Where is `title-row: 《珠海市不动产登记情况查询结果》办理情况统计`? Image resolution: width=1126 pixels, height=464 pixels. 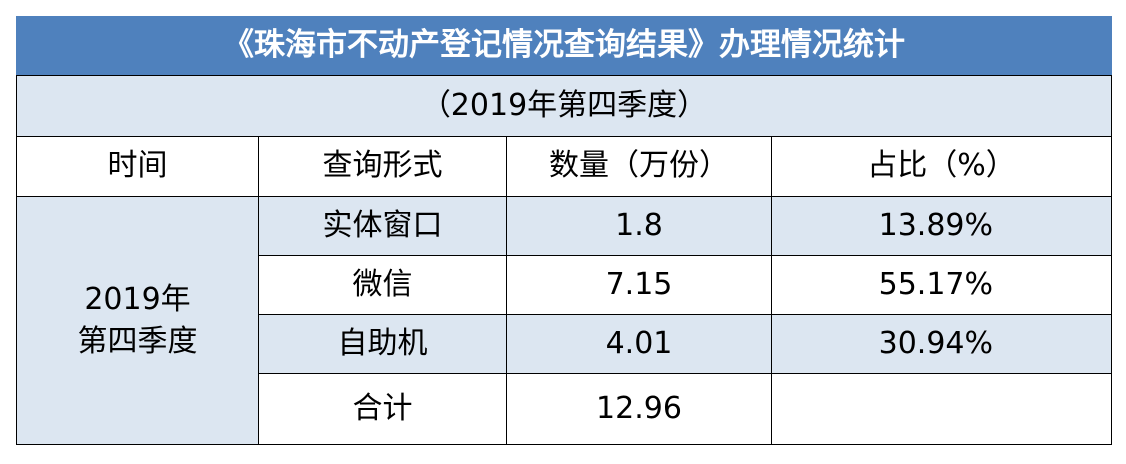 title-row: 《珠海市不动产登记情况查询结果》办理情况统计 is located at coordinates (564, 46).